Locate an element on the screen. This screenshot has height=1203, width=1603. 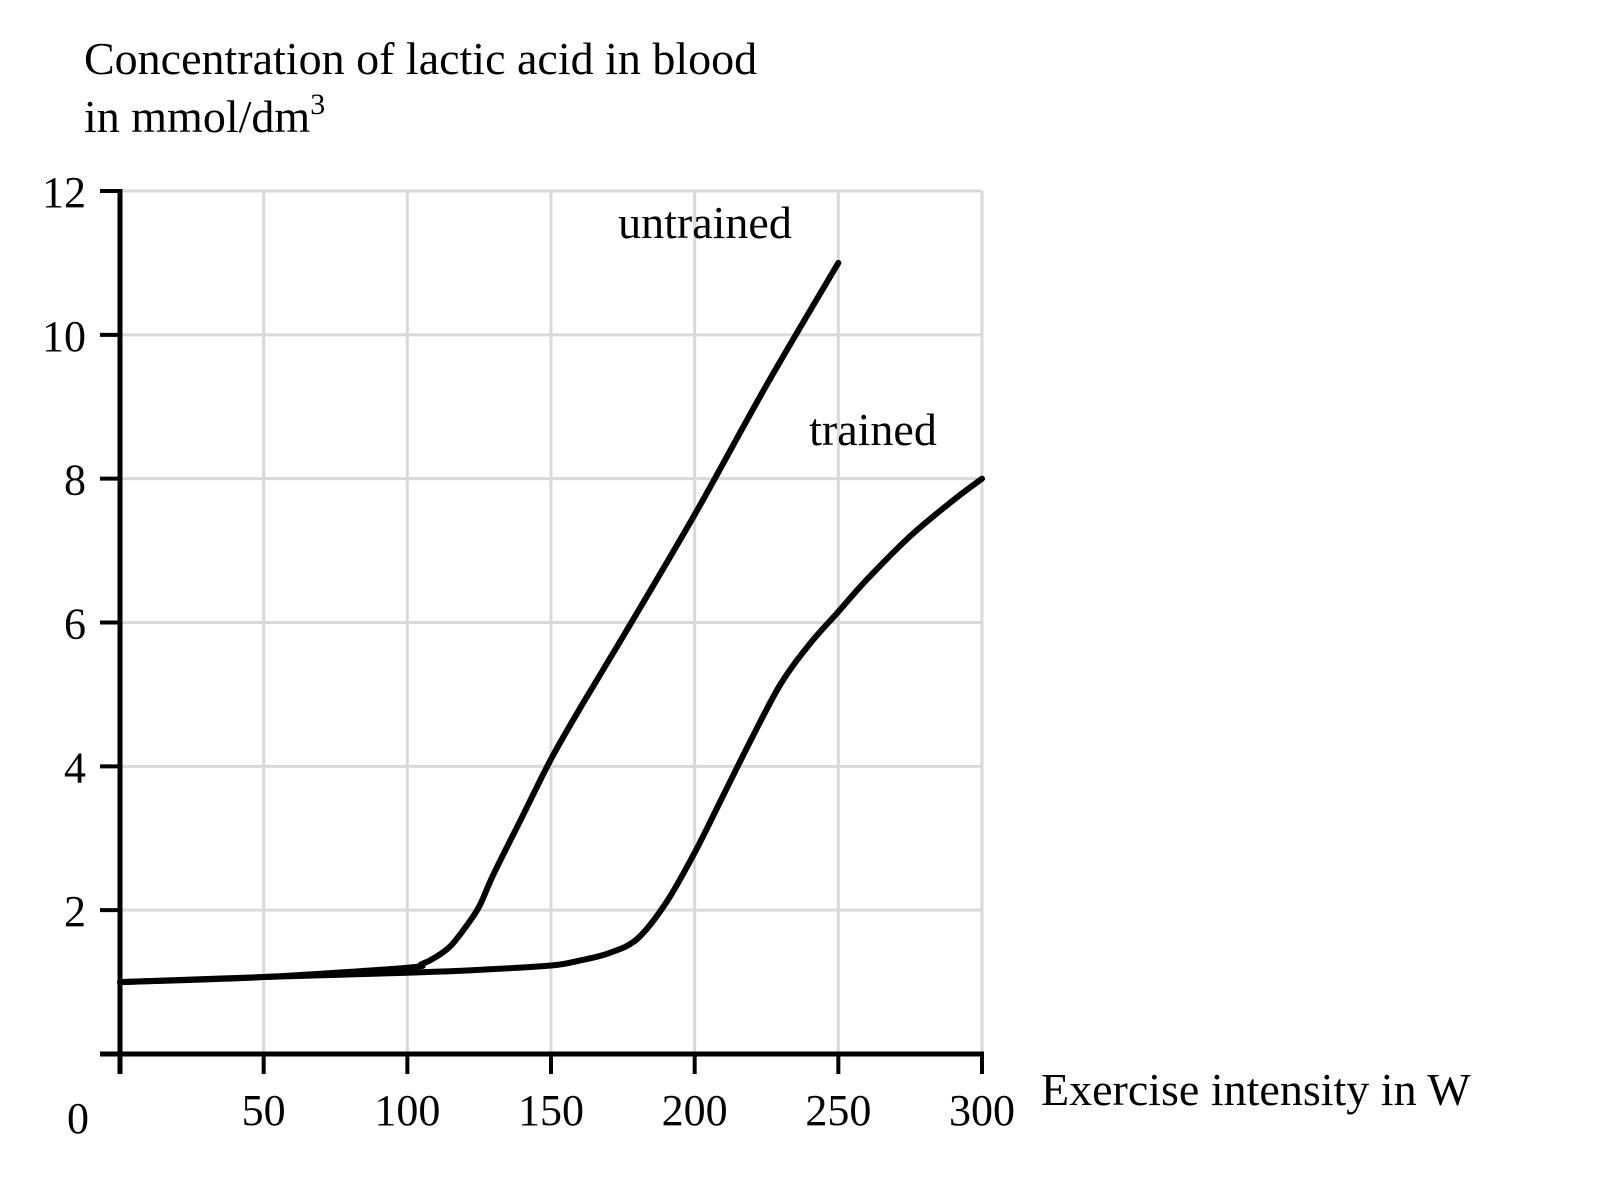
origin-label: 0 is located at coordinates (78, 1118).